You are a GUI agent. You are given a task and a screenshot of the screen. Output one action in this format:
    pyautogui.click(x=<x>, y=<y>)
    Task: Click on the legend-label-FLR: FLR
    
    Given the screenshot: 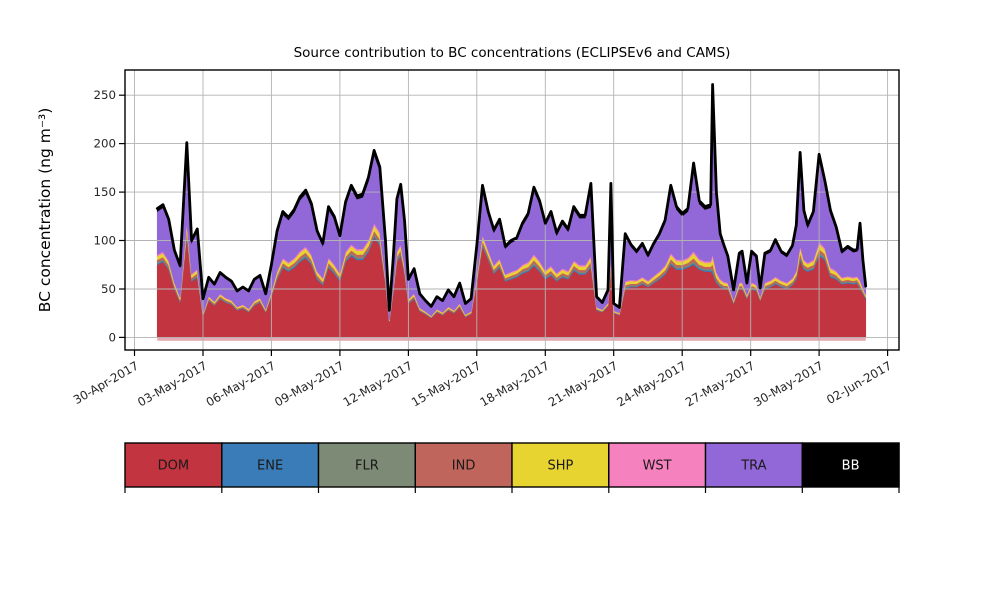 What is the action you would take?
    pyautogui.click(x=367, y=466)
    